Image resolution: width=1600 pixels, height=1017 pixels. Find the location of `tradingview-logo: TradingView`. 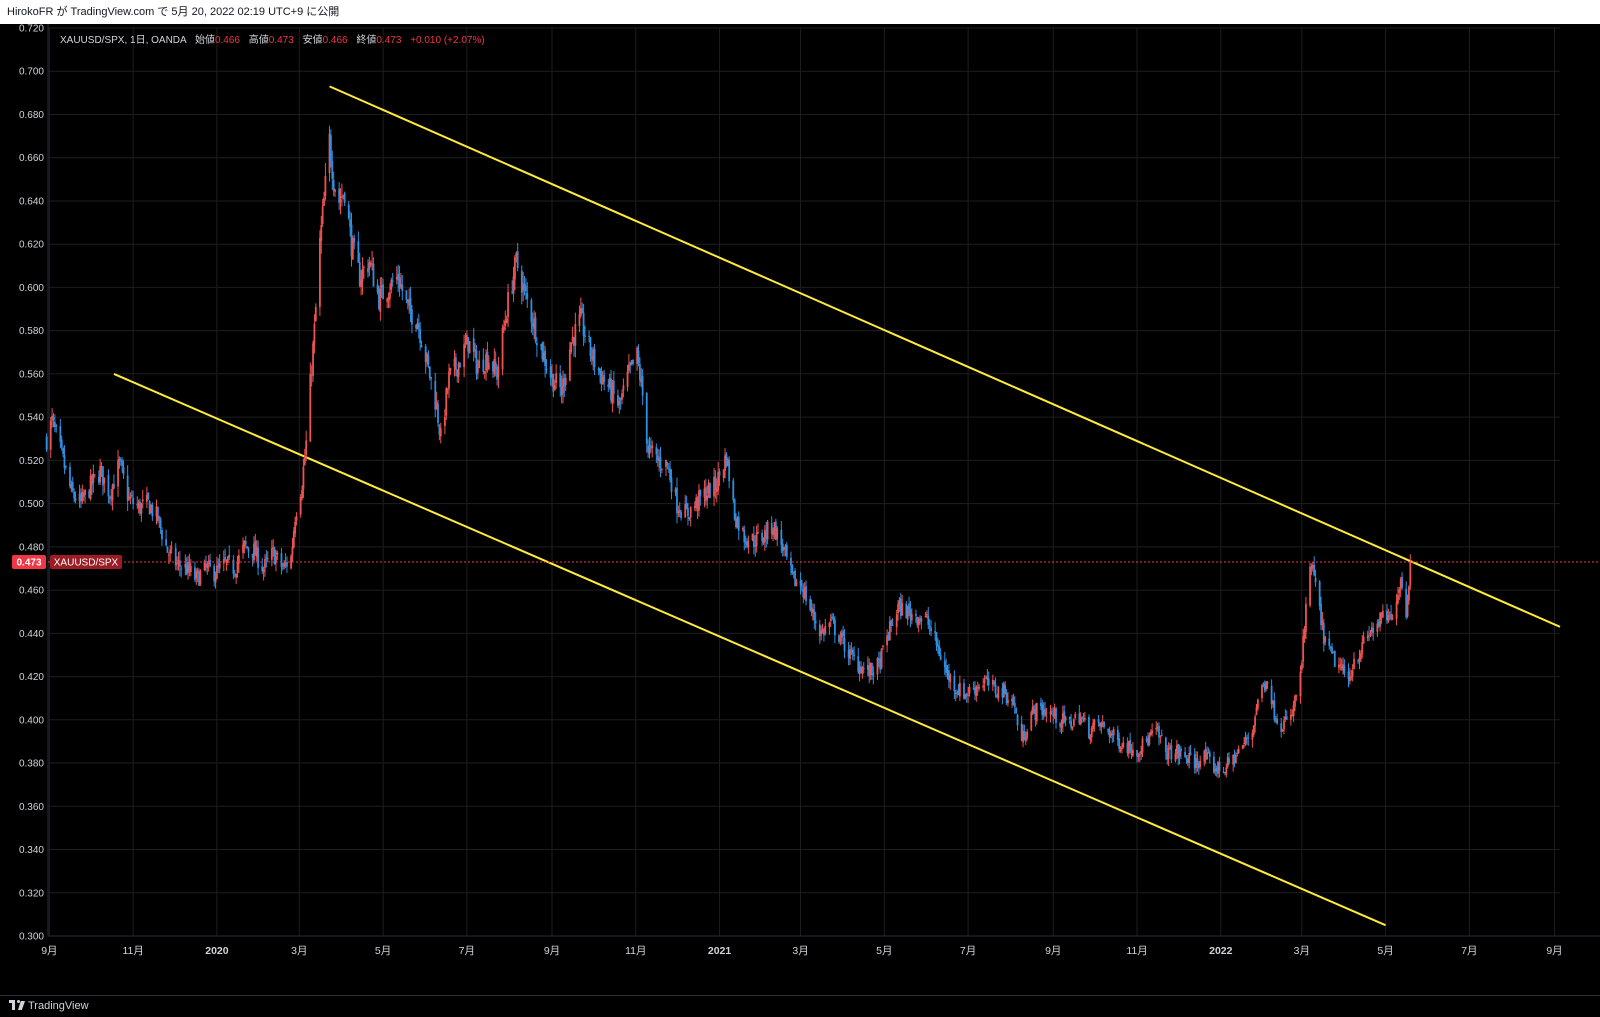

tradingview-logo: TradingView is located at coordinates (49, 1006).